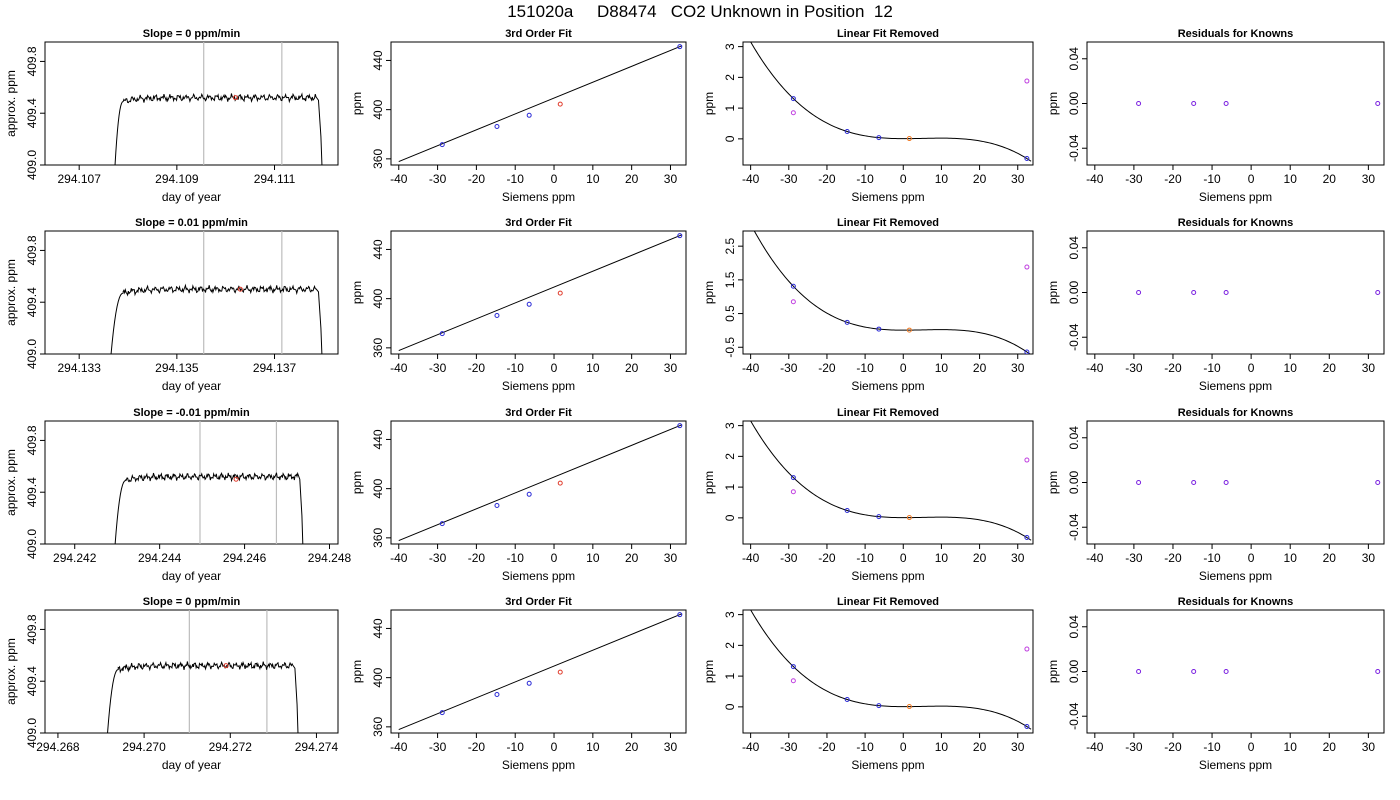 The width and height of the screenshot is (1400, 800). I want to click on x-tick-label: 10, so click(942, 179).